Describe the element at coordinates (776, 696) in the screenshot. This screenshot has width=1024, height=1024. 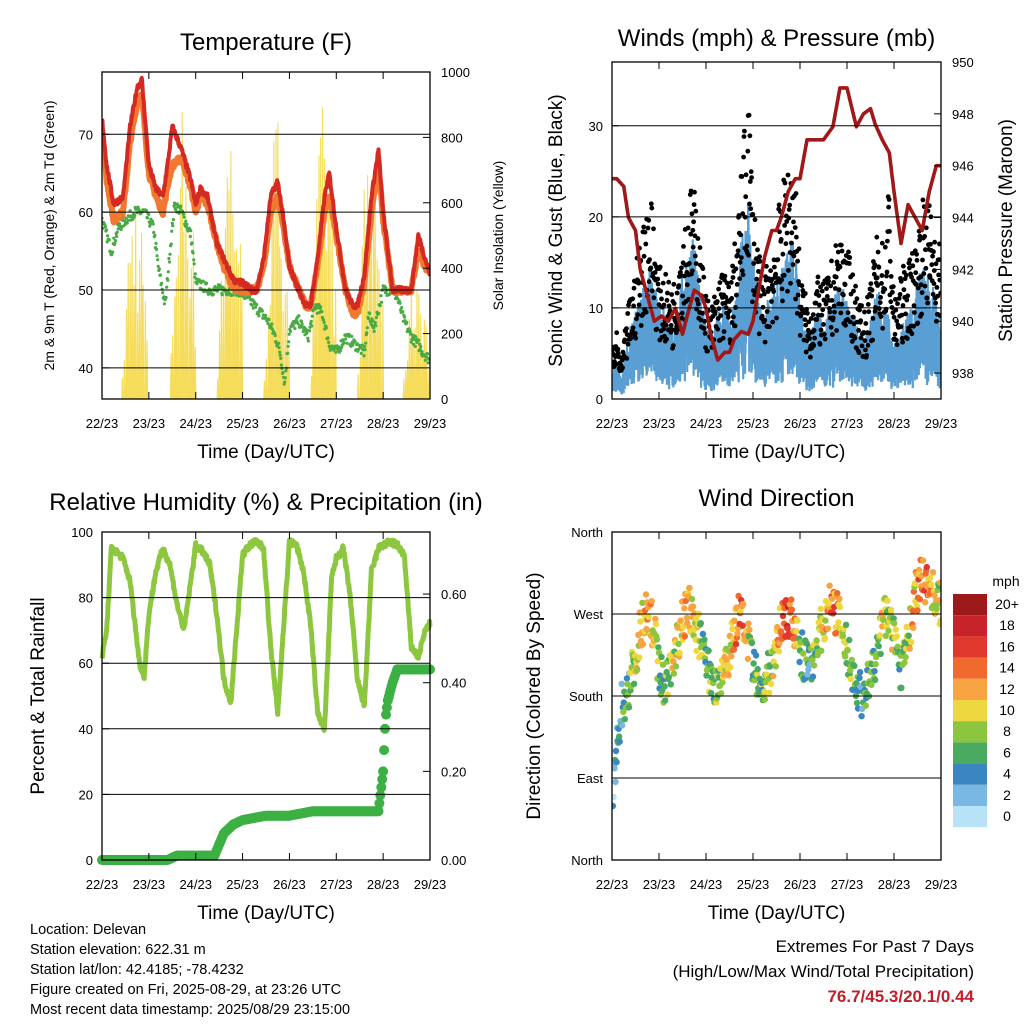
I see `plot-border` at that location.